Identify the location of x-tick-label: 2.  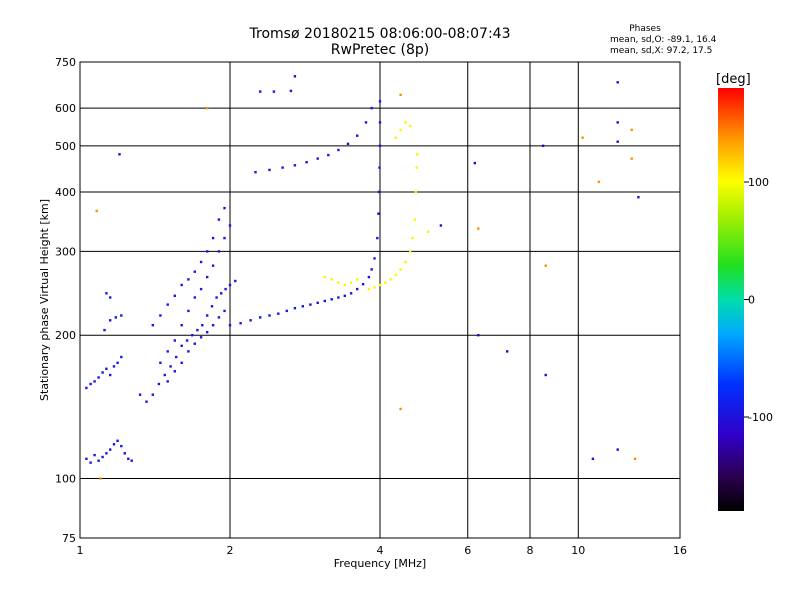
(230, 550).